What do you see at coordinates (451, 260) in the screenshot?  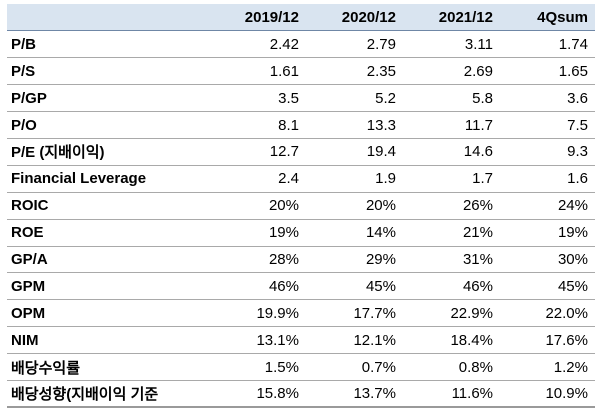 I see `cell-value: 31%` at bounding box center [451, 260].